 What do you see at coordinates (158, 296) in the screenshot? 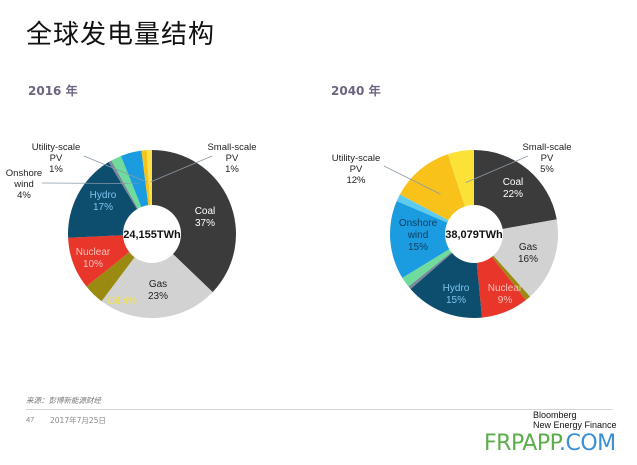
I see `slice-pct-label: 23%` at bounding box center [158, 296].